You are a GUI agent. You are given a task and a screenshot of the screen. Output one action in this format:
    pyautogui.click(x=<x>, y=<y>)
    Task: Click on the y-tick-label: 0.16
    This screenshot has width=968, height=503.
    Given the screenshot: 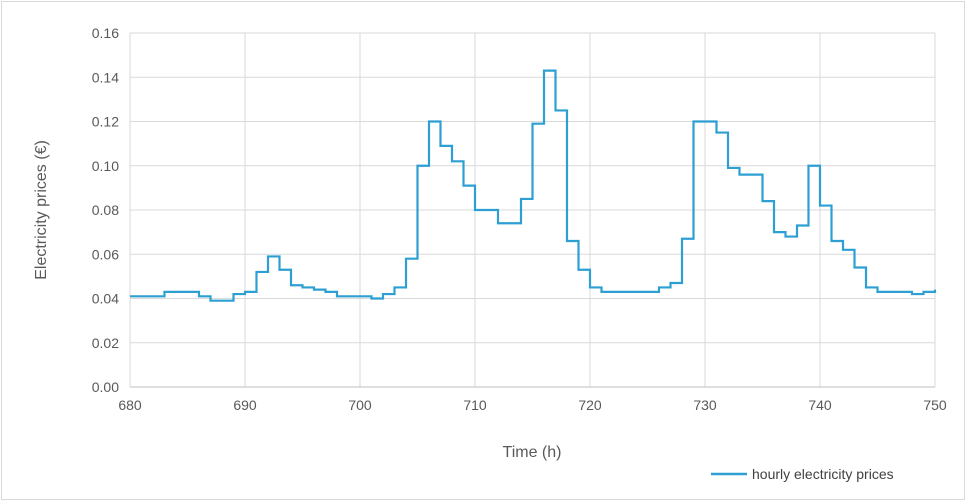 What is the action you would take?
    pyautogui.click(x=105, y=33)
    